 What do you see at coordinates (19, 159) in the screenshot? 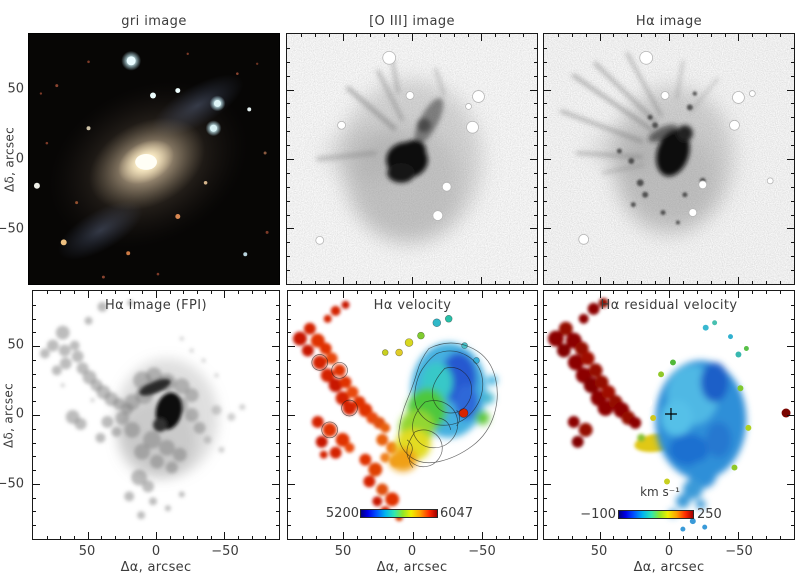
I see `y-tick-label: 0` at bounding box center [19, 159].